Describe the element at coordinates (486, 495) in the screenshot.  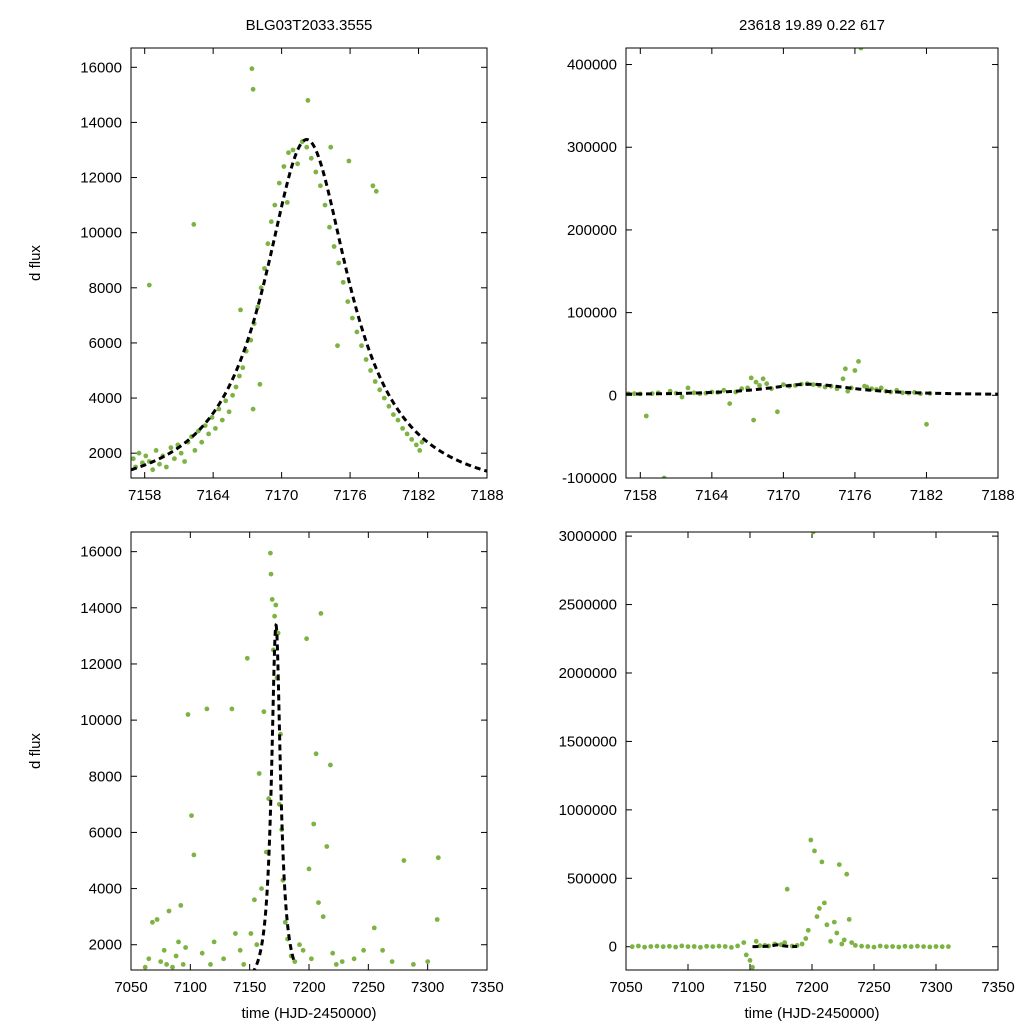
I see `x-tick-label: 7188` at that location.